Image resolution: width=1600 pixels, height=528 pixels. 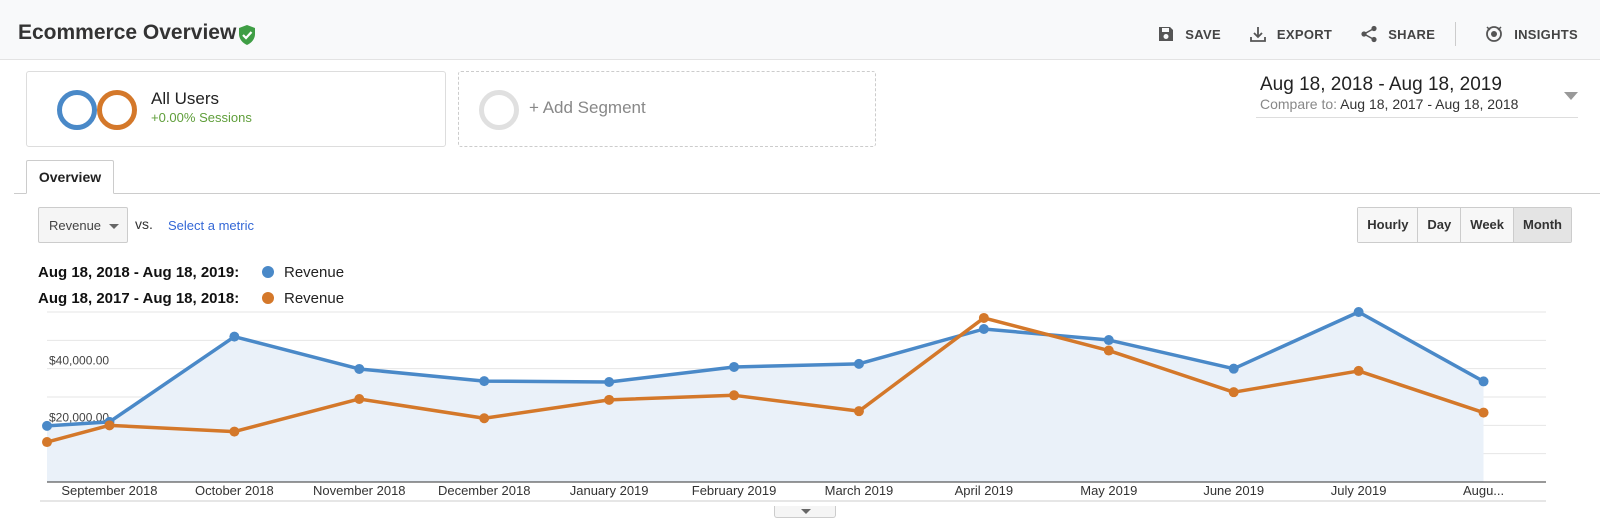 What do you see at coordinates (139, 298) in the screenshot?
I see `legend-compare-range: Aug 18, 2017 - Aug 18, 2018:` at bounding box center [139, 298].